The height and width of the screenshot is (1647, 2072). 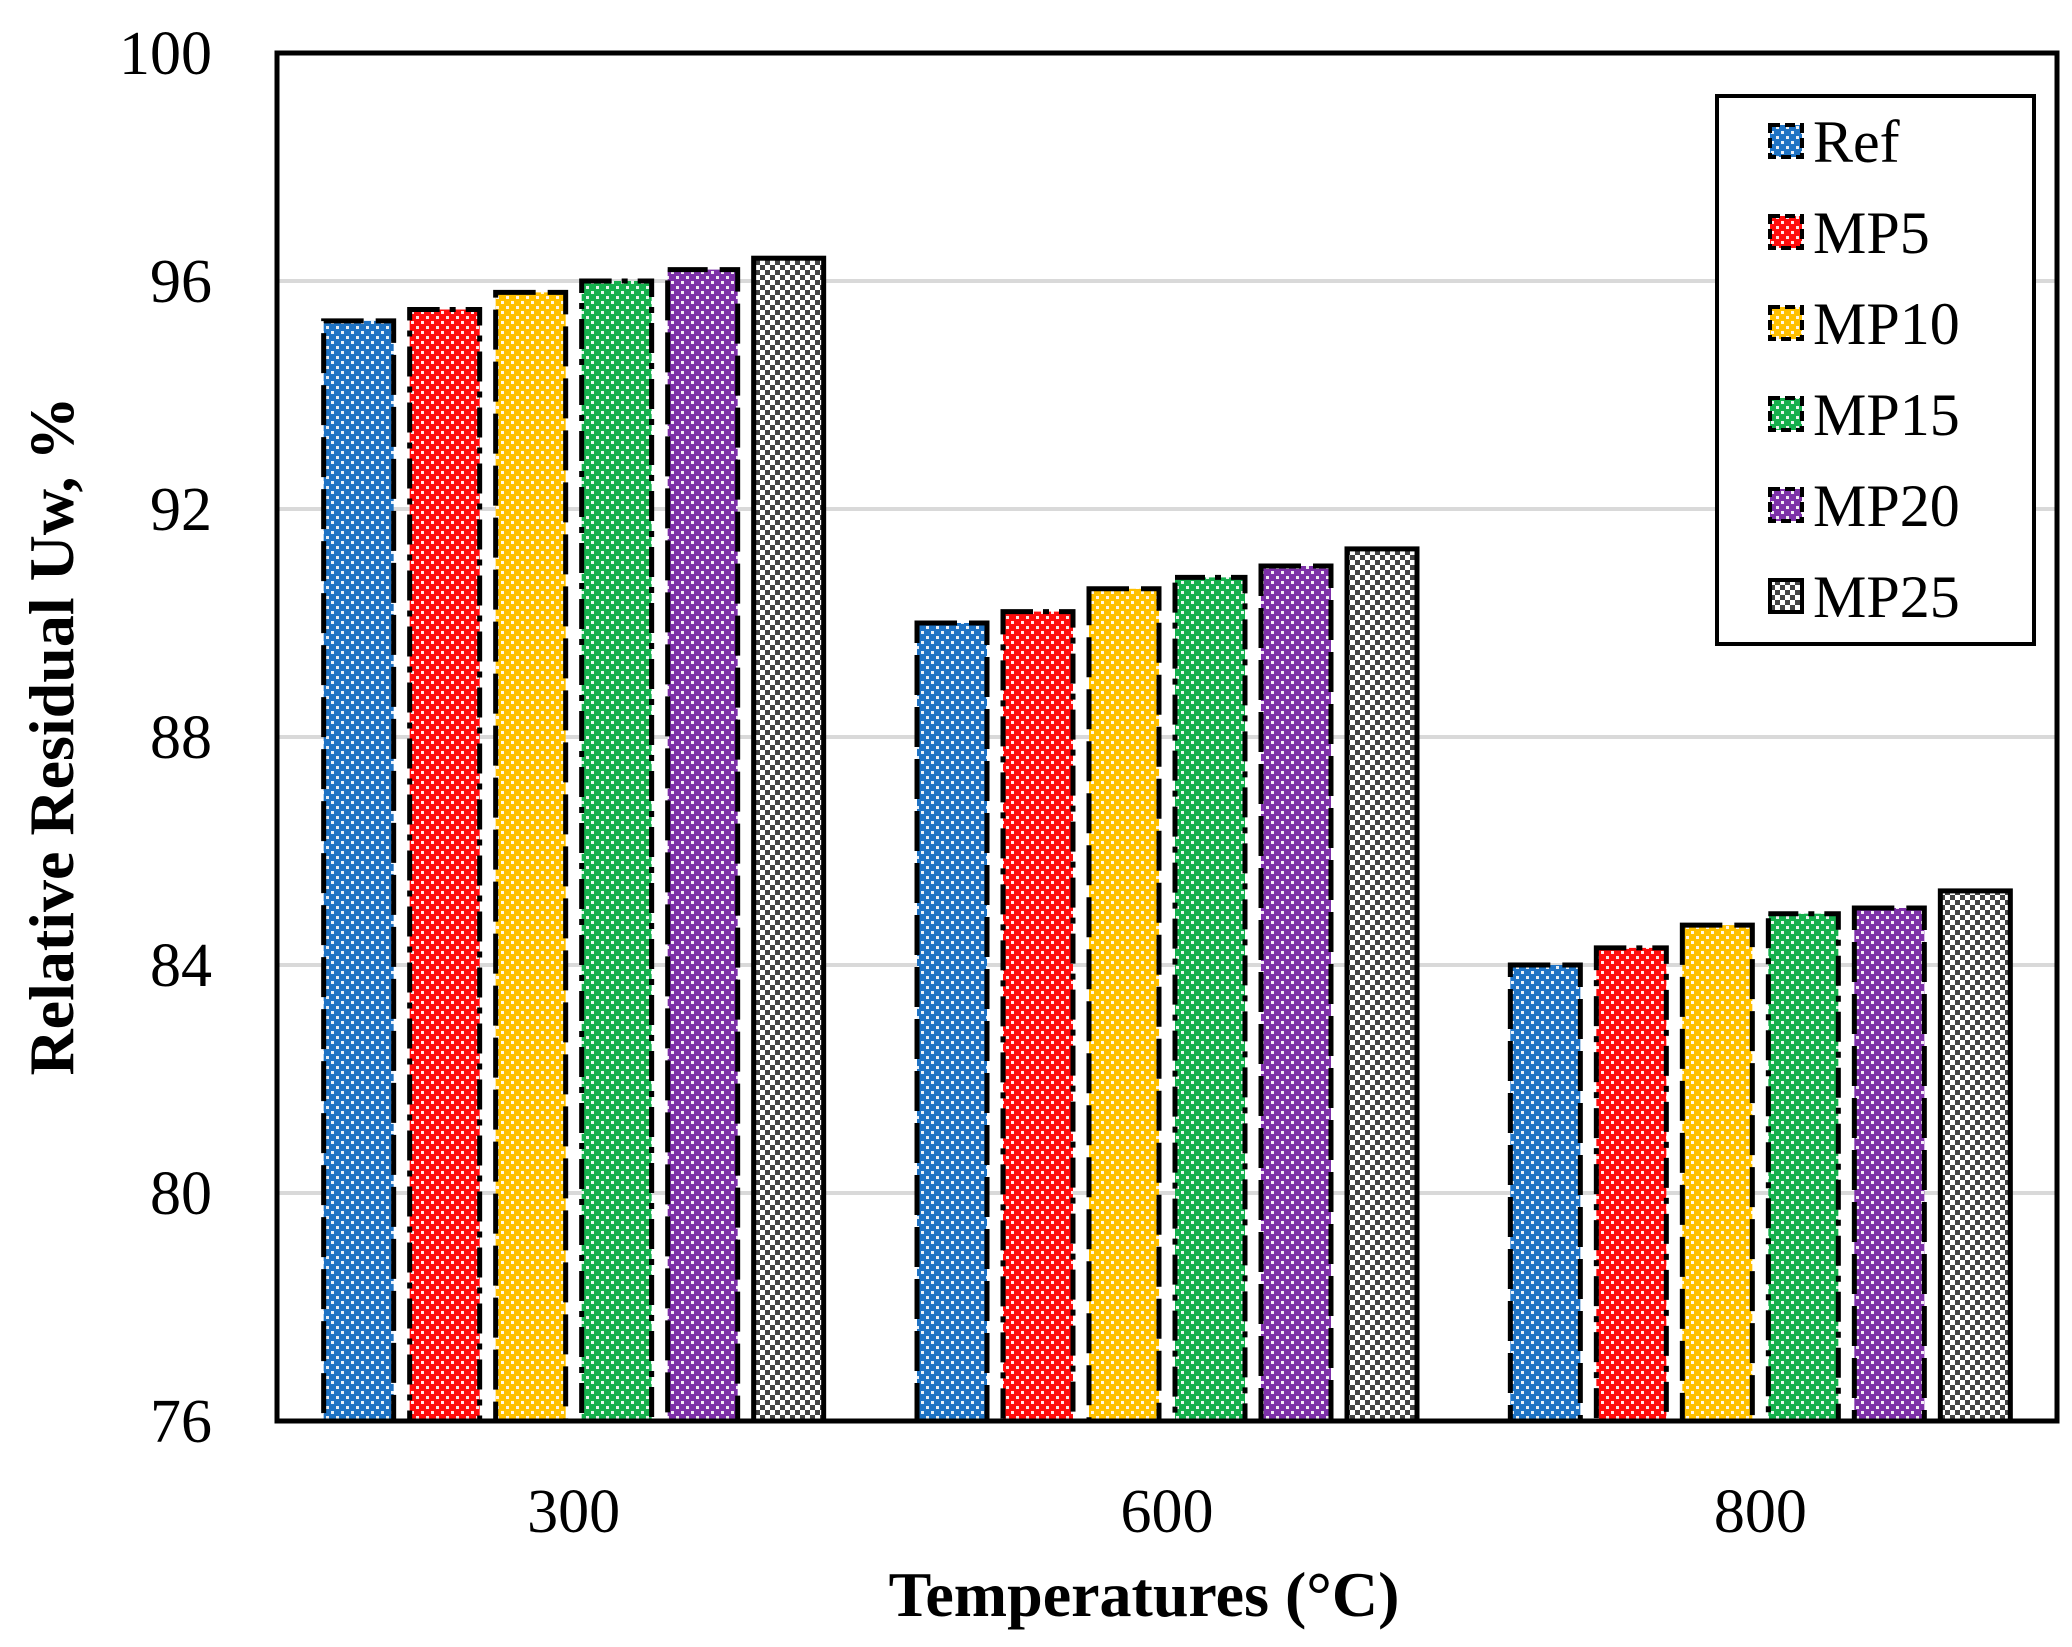 I want to click on x-tick-label: 800, so click(x=1760, y=1512).